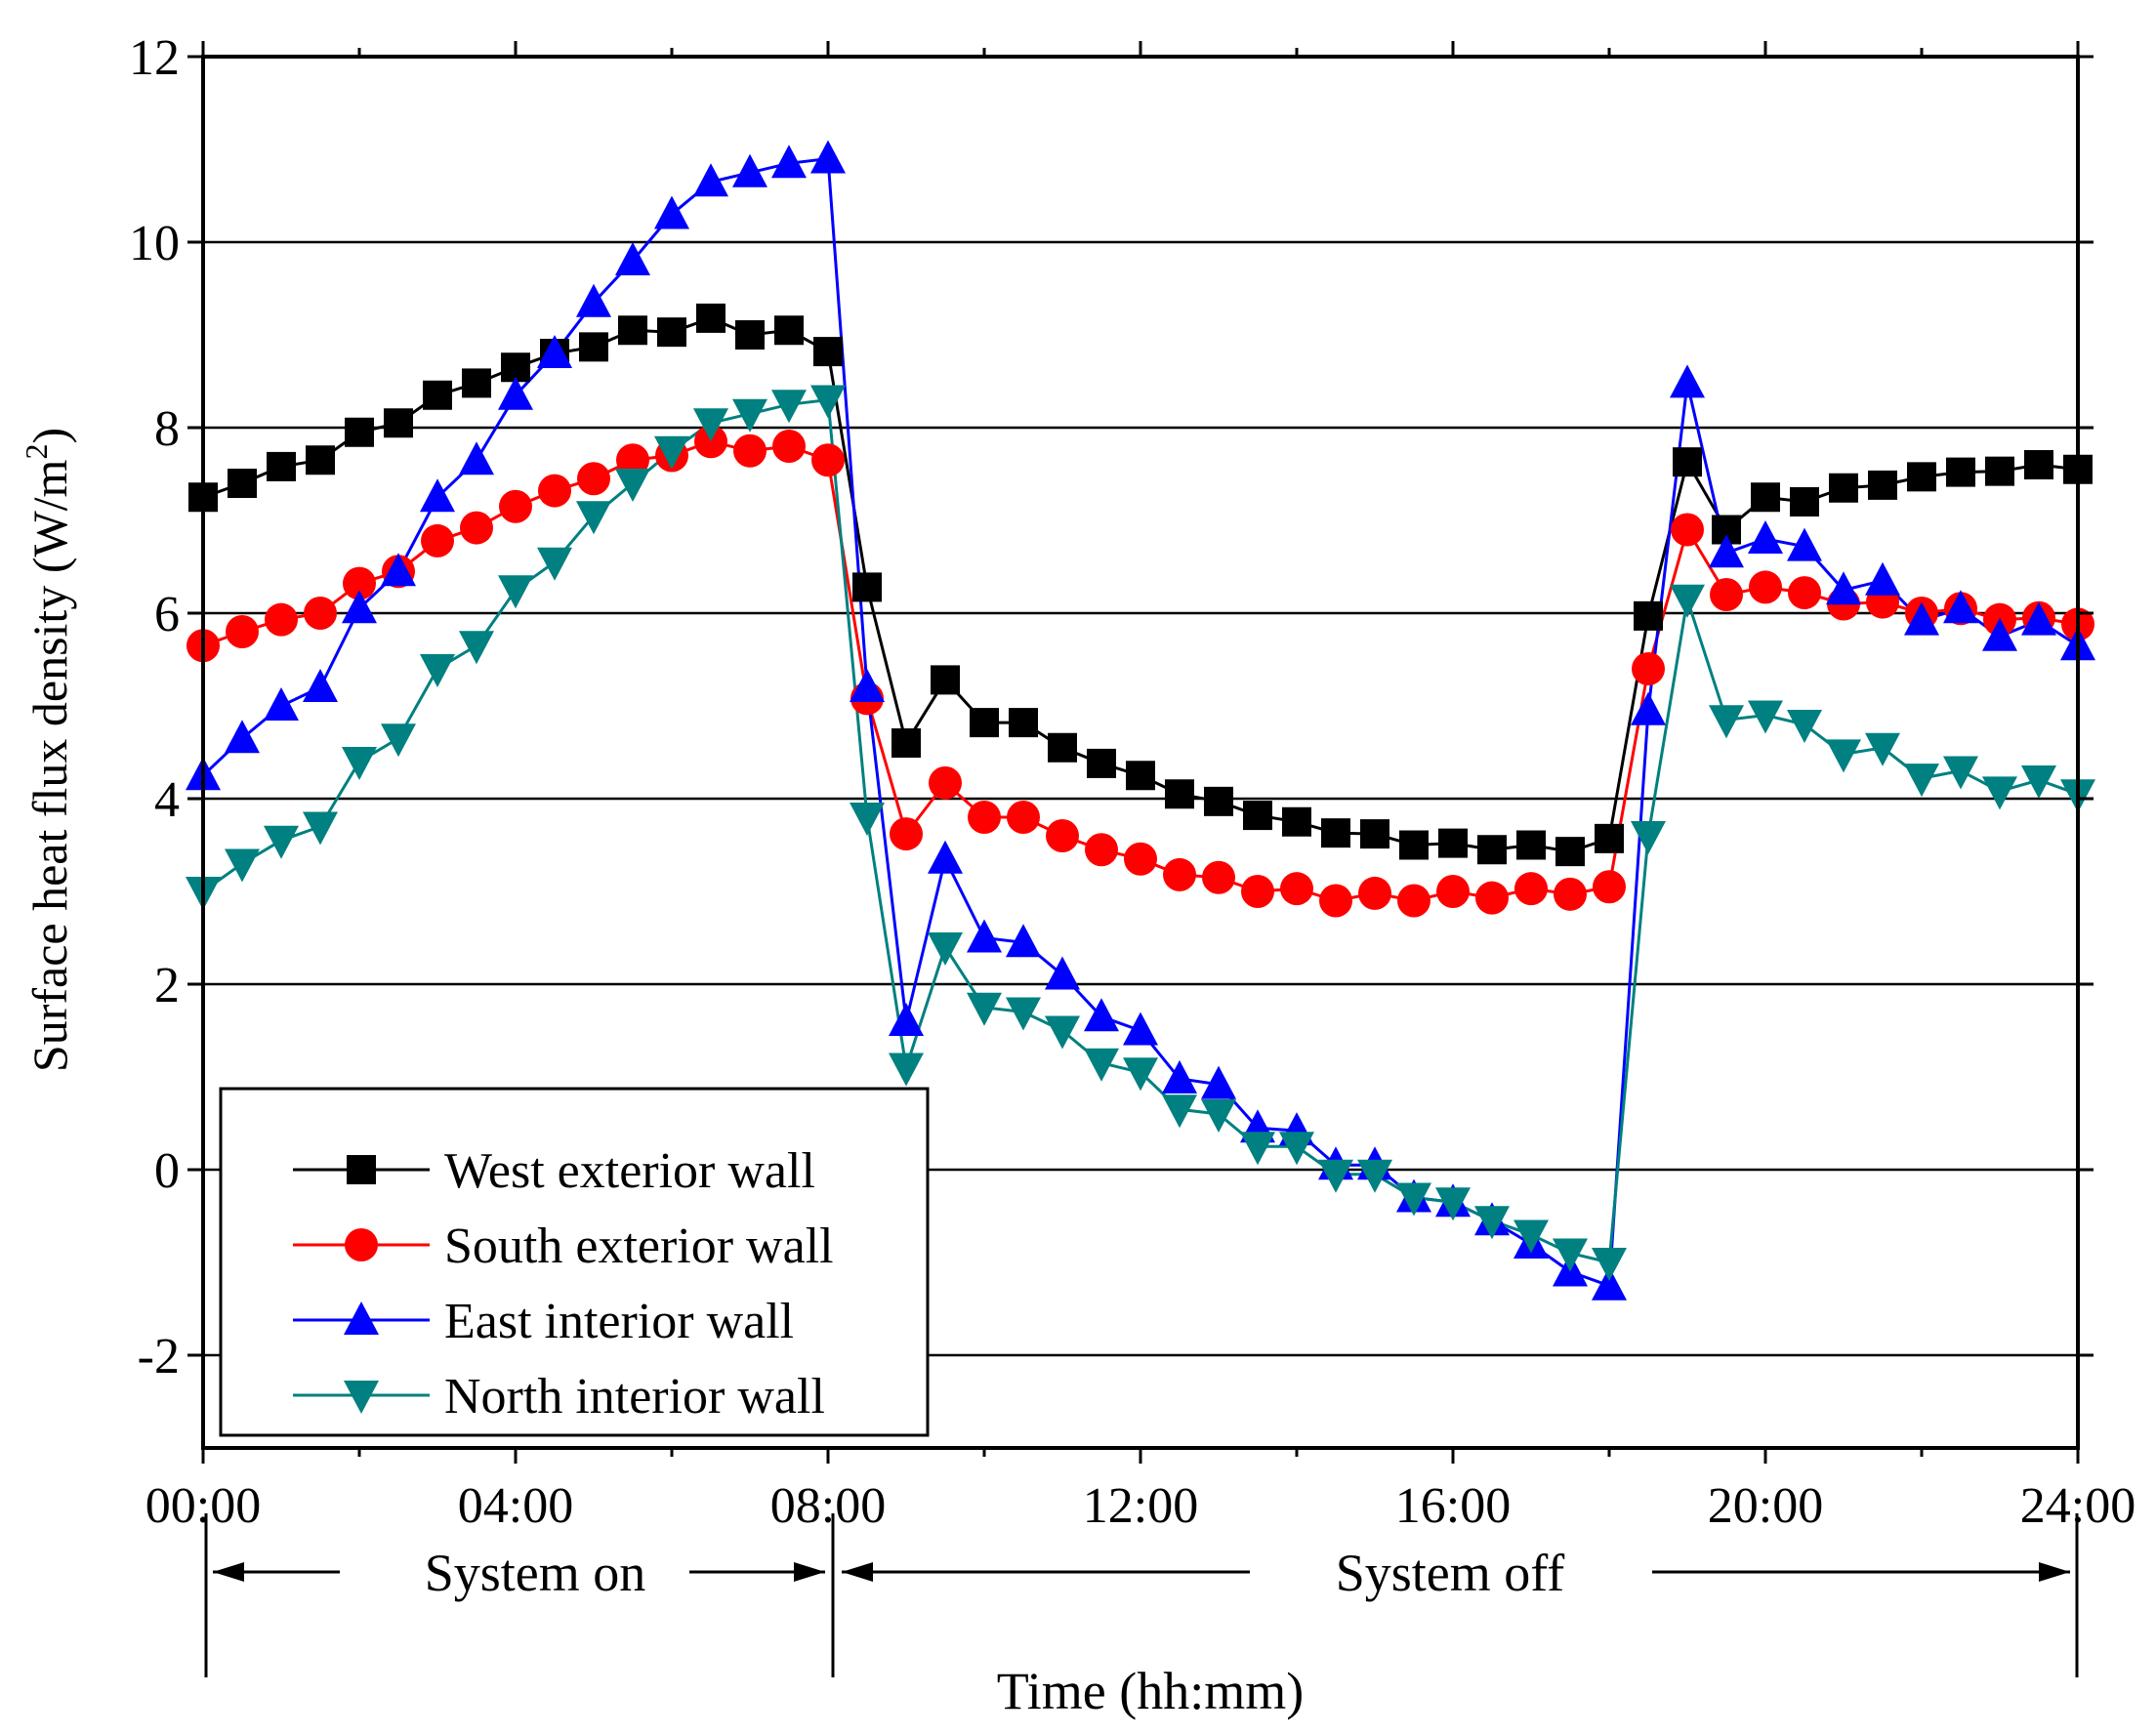 The image size is (2156, 1735). Describe the element at coordinates (50, 765) in the screenshot. I see `y-axis-label-text: Surface heat flux density (W/m` at that location.